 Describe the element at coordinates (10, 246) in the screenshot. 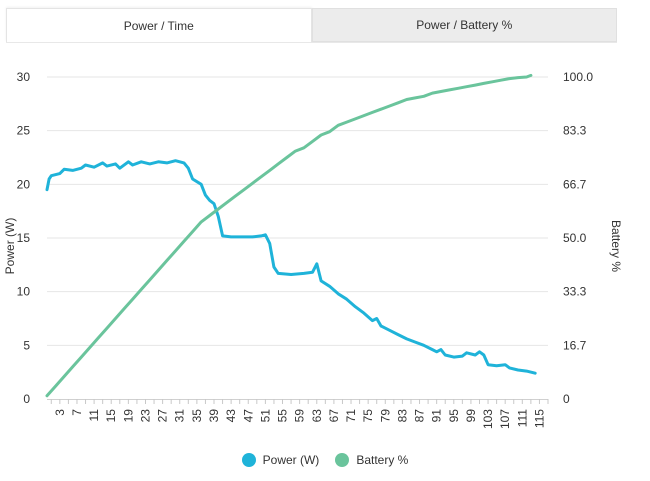

I see `y-axis-left-label: Power (W)` at that location.